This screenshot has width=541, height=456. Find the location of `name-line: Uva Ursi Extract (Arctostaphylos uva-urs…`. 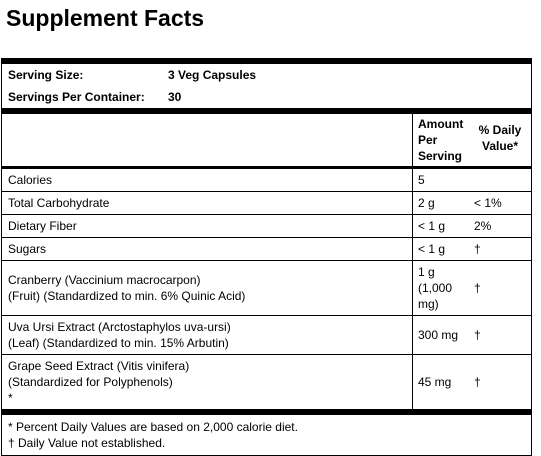

name-line: Uva Ursi Extract (Arctostaphylos uva-urs… is located at coordinates (119, 327).